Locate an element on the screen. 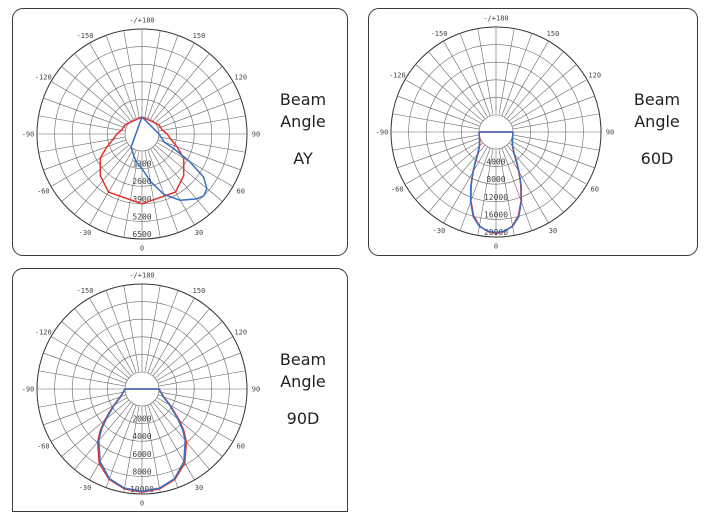  intensity-curve is located at coordinates (496, 182).